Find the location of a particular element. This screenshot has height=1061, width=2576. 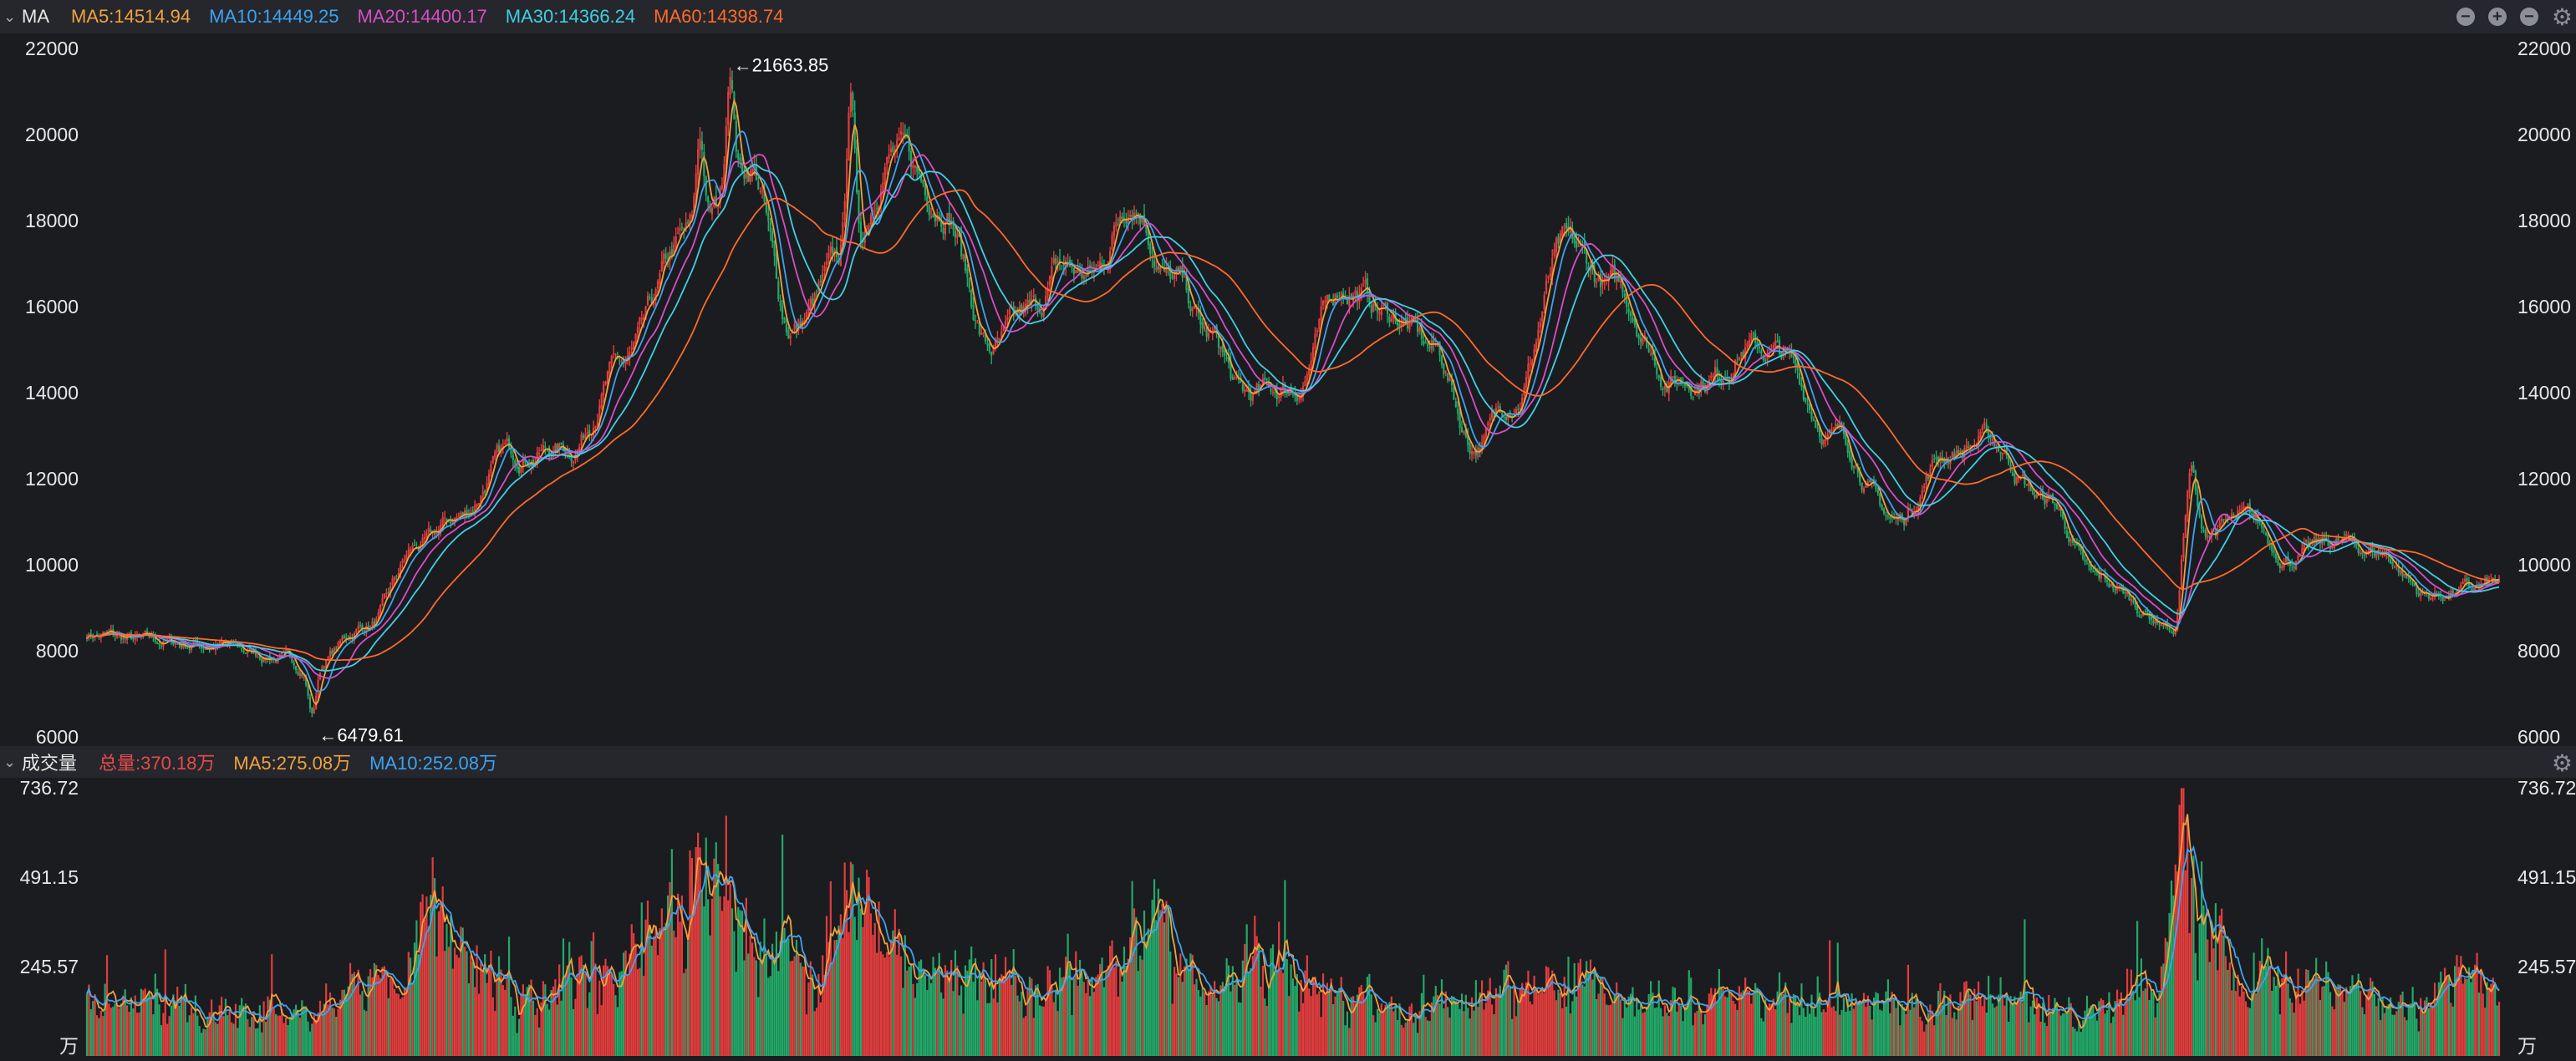

price-tick-right-3: 16000 is located at coordinates (2544, 306).